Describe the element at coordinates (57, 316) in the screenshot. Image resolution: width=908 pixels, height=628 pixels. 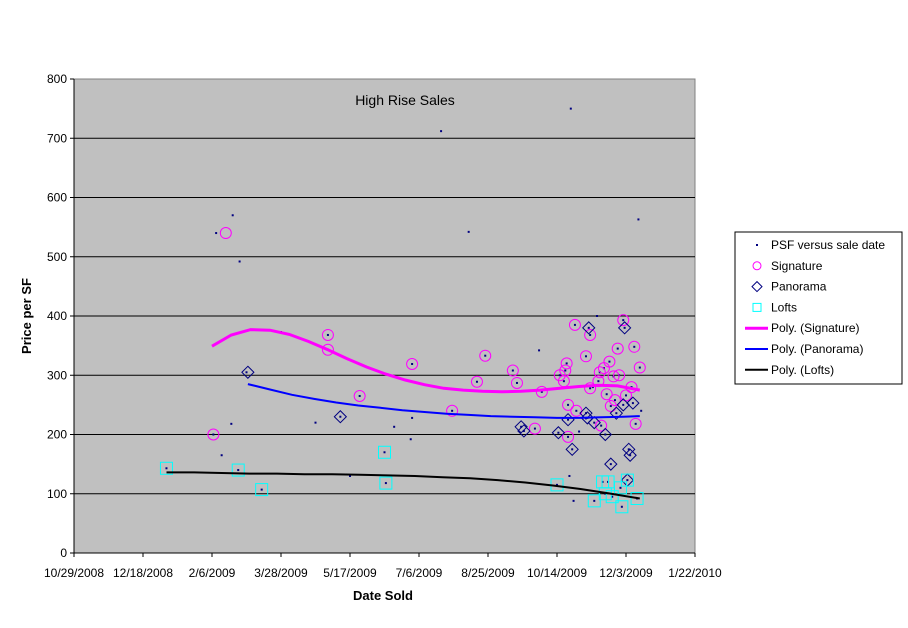
I see `y-tick-label: 400` at that location.